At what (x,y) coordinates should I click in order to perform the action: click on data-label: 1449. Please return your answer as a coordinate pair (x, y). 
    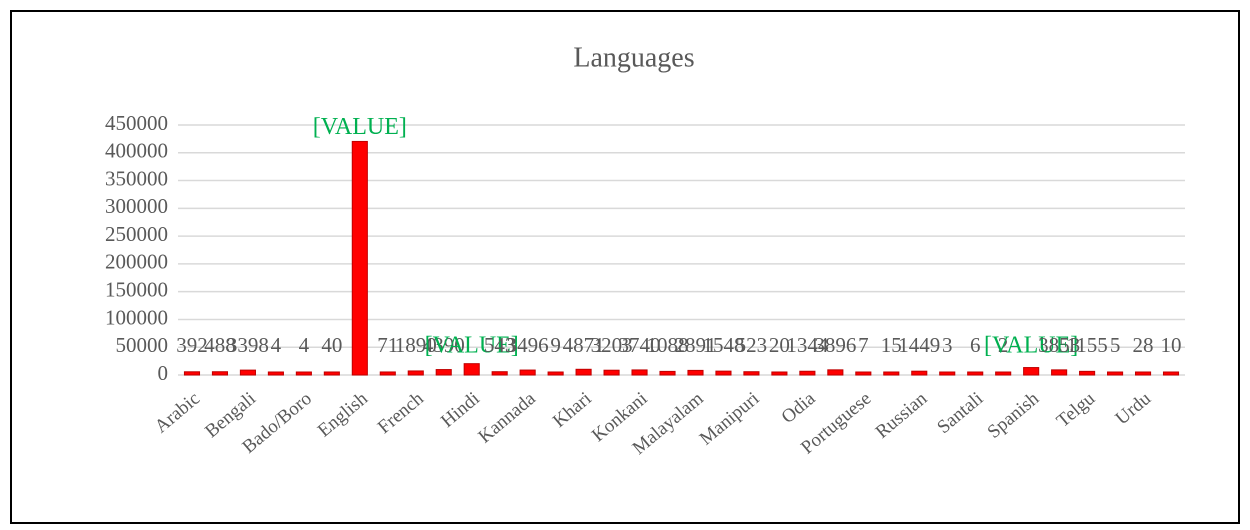
    Looking at the image, I should click on (919, 345).